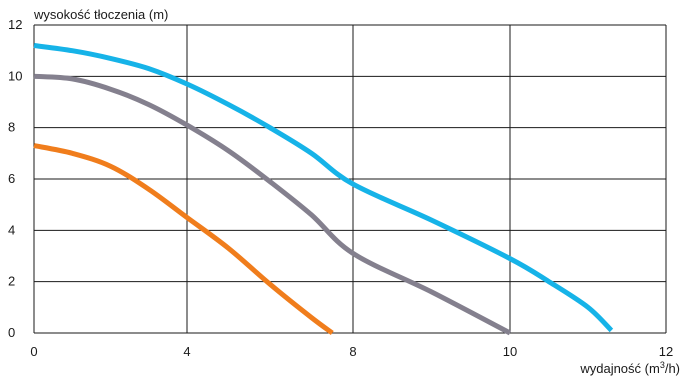 The image size is (682, 379). I want to click on y-axis-title: wysokość tłoczenia (m), so click(100, 14).